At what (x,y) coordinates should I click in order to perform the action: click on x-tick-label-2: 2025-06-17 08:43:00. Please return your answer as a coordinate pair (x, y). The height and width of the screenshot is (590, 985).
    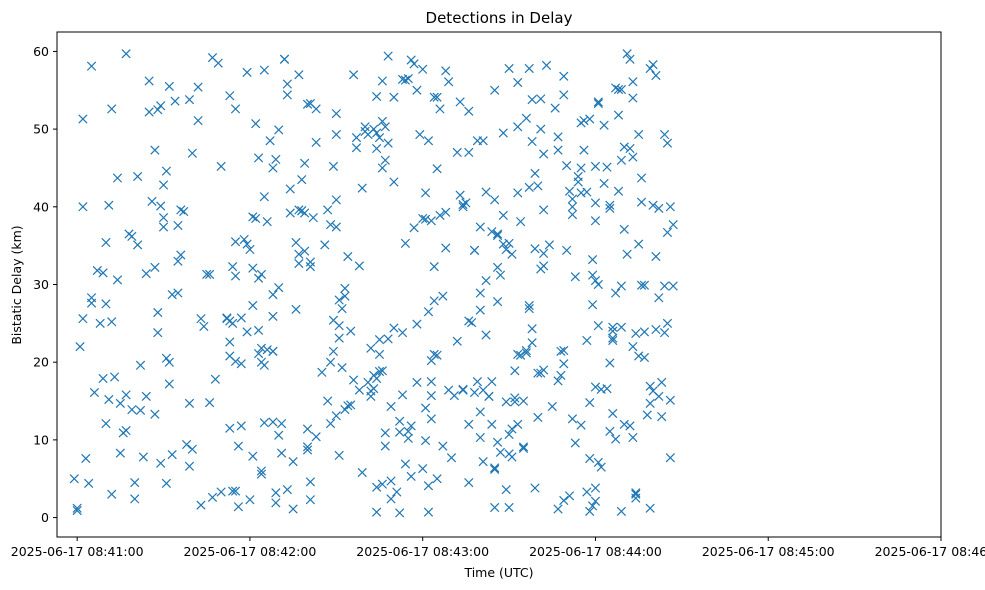
    Looking at the image, I should click on (422, 551).